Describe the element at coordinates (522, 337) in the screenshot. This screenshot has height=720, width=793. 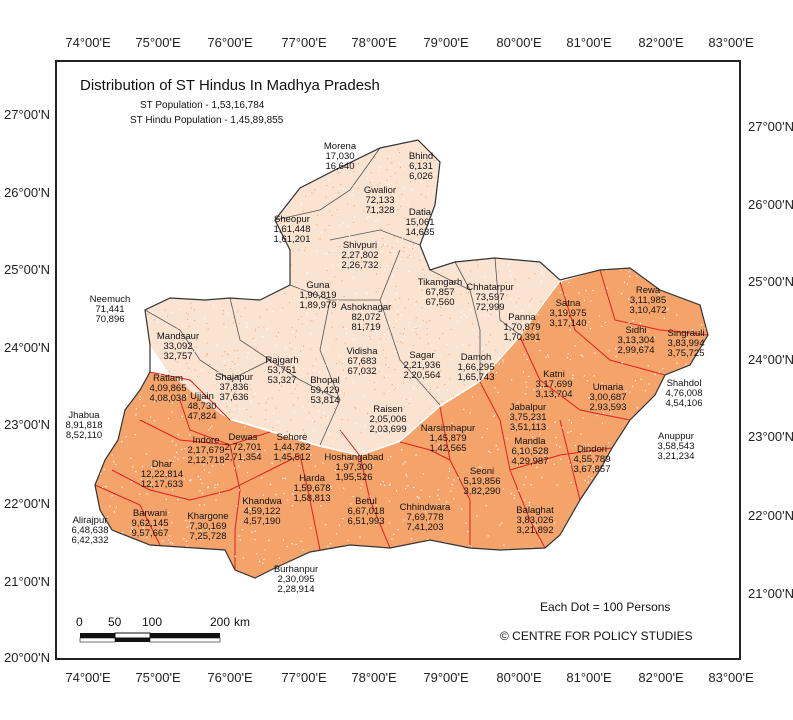
I see `district-hindu: 1,70,391` at that location.